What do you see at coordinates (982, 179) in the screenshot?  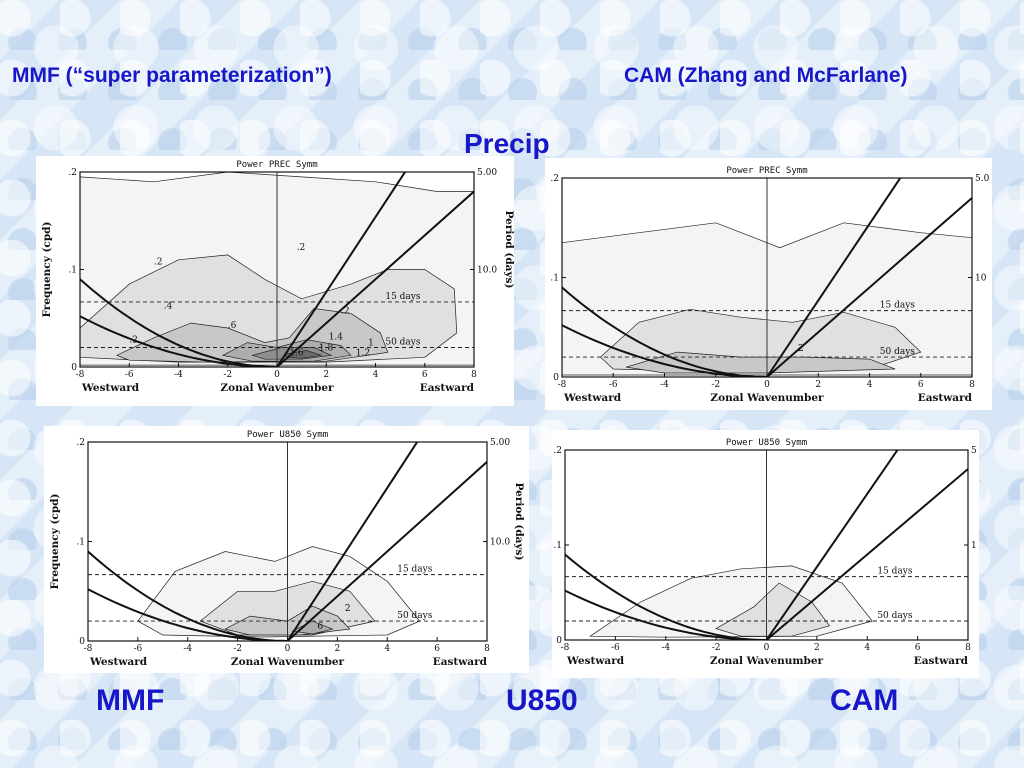 I see `period-tick-label: 5.0` at bounding box center [982, 179].